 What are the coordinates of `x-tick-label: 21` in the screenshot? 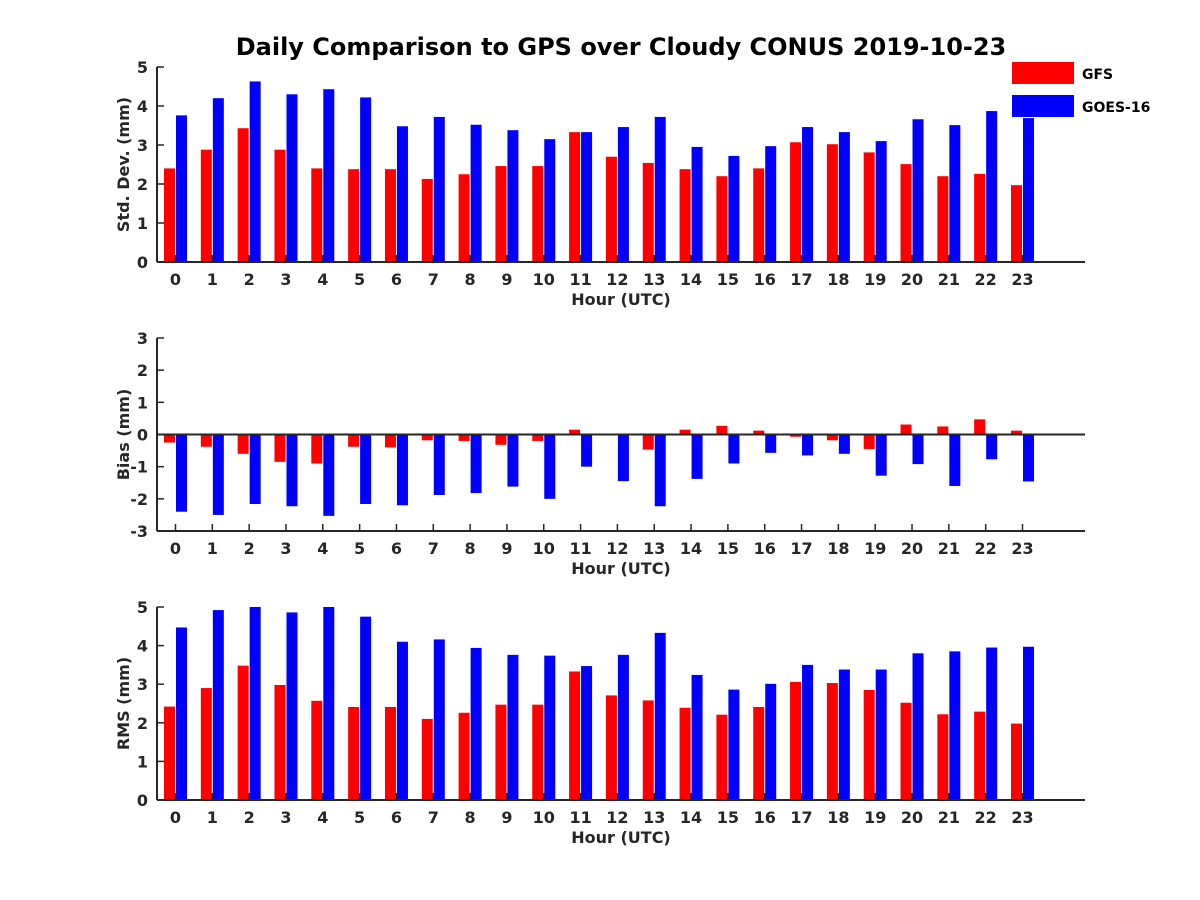 It's located at (949, 548).